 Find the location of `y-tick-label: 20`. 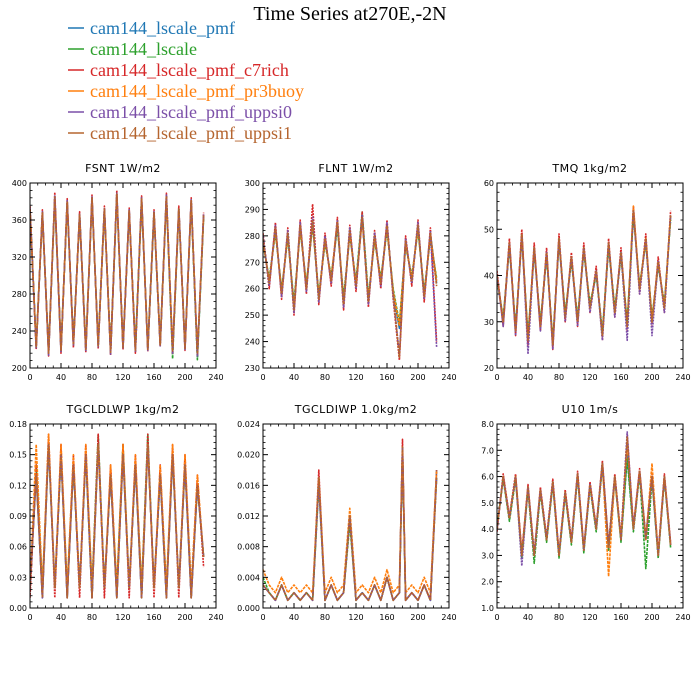

y-tick-label: 20 is located at coordinates (489, 368).